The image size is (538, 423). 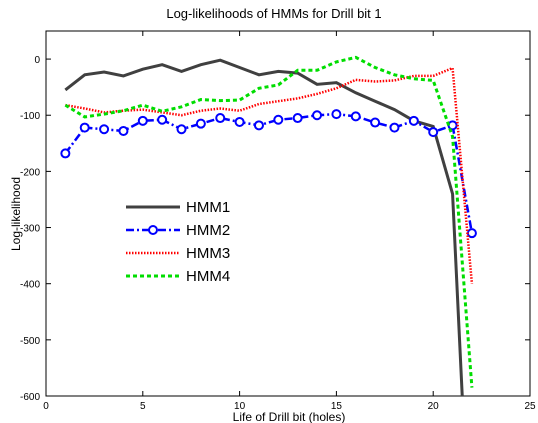 What do you see at coordinates (16, 214) in the screenshot?
I see `y-axis-label: Log-likelihood` at bounding box center [16, 214].